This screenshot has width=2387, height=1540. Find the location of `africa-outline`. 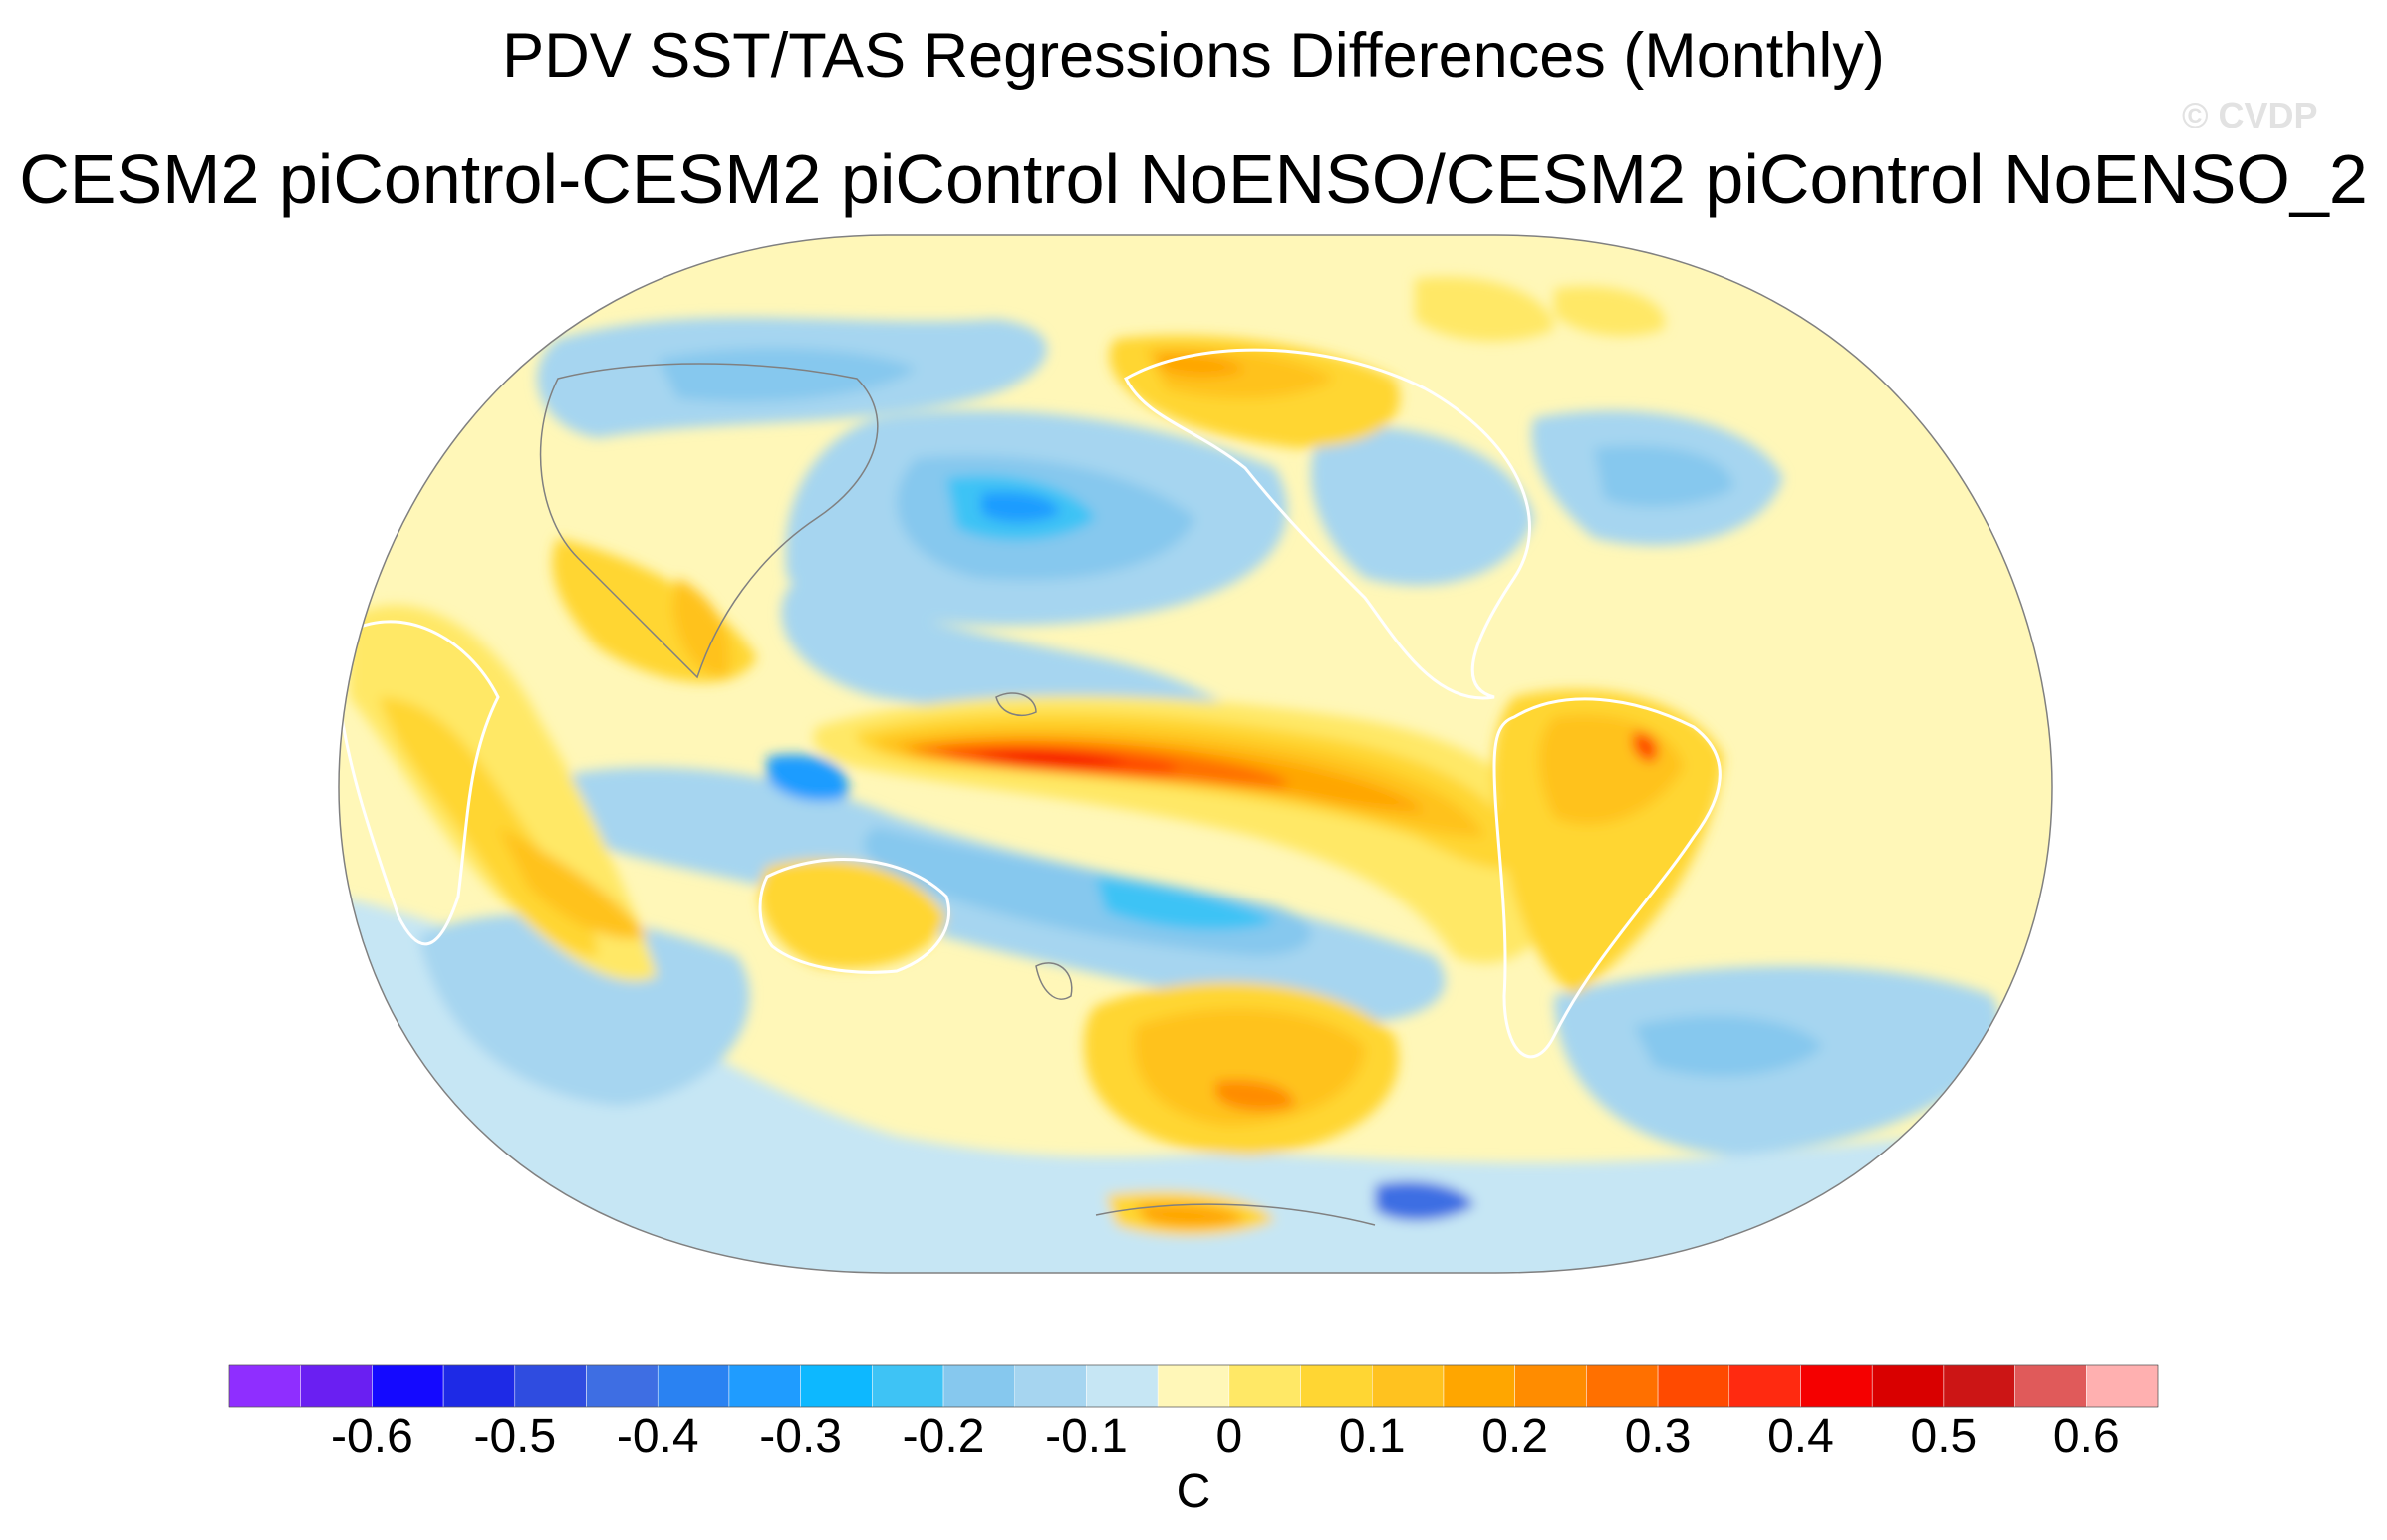

africa-outline is located at coordinates (419, 783).